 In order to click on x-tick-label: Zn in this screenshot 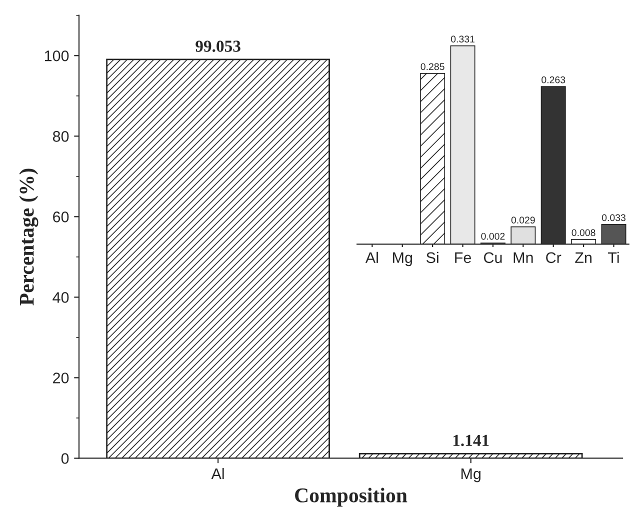, I will do `click(583, 257)`.